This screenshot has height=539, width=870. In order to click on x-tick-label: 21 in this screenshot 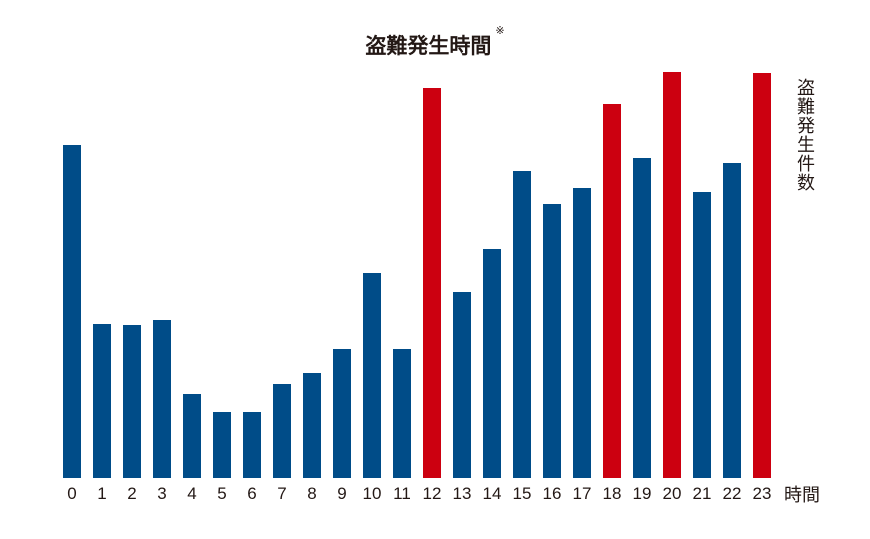, I will do `click(702, 493)`.